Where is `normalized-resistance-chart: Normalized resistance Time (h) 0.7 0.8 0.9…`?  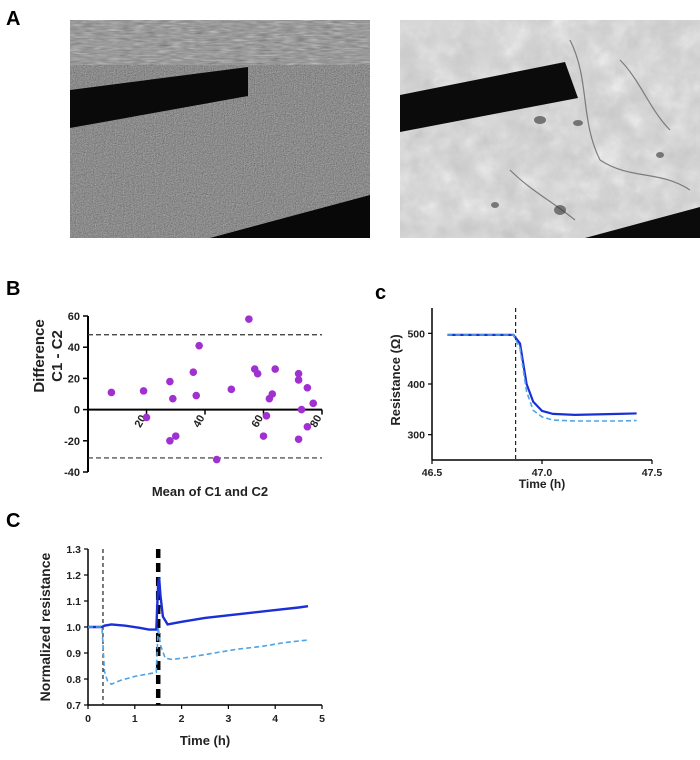
normalized-resistance-chart: Normalized resistance Time (h) 0.7 0.8 0.9… is located at coordinates (181, 646).